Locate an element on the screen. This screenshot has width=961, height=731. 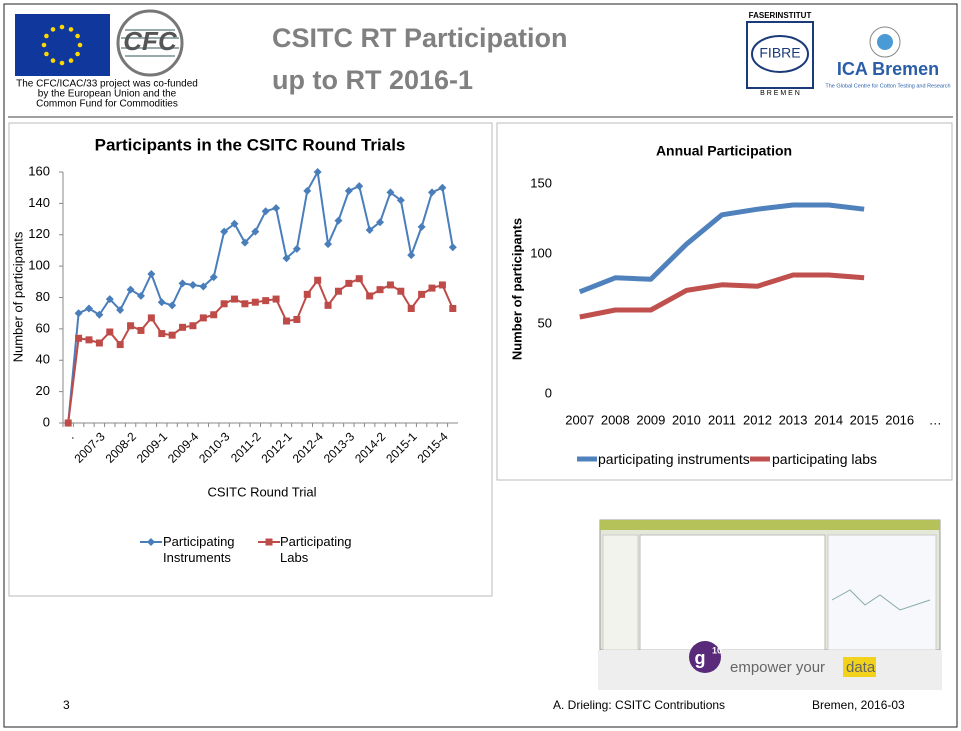
y-tick-label: 0 is located at coordinates (46, 421).